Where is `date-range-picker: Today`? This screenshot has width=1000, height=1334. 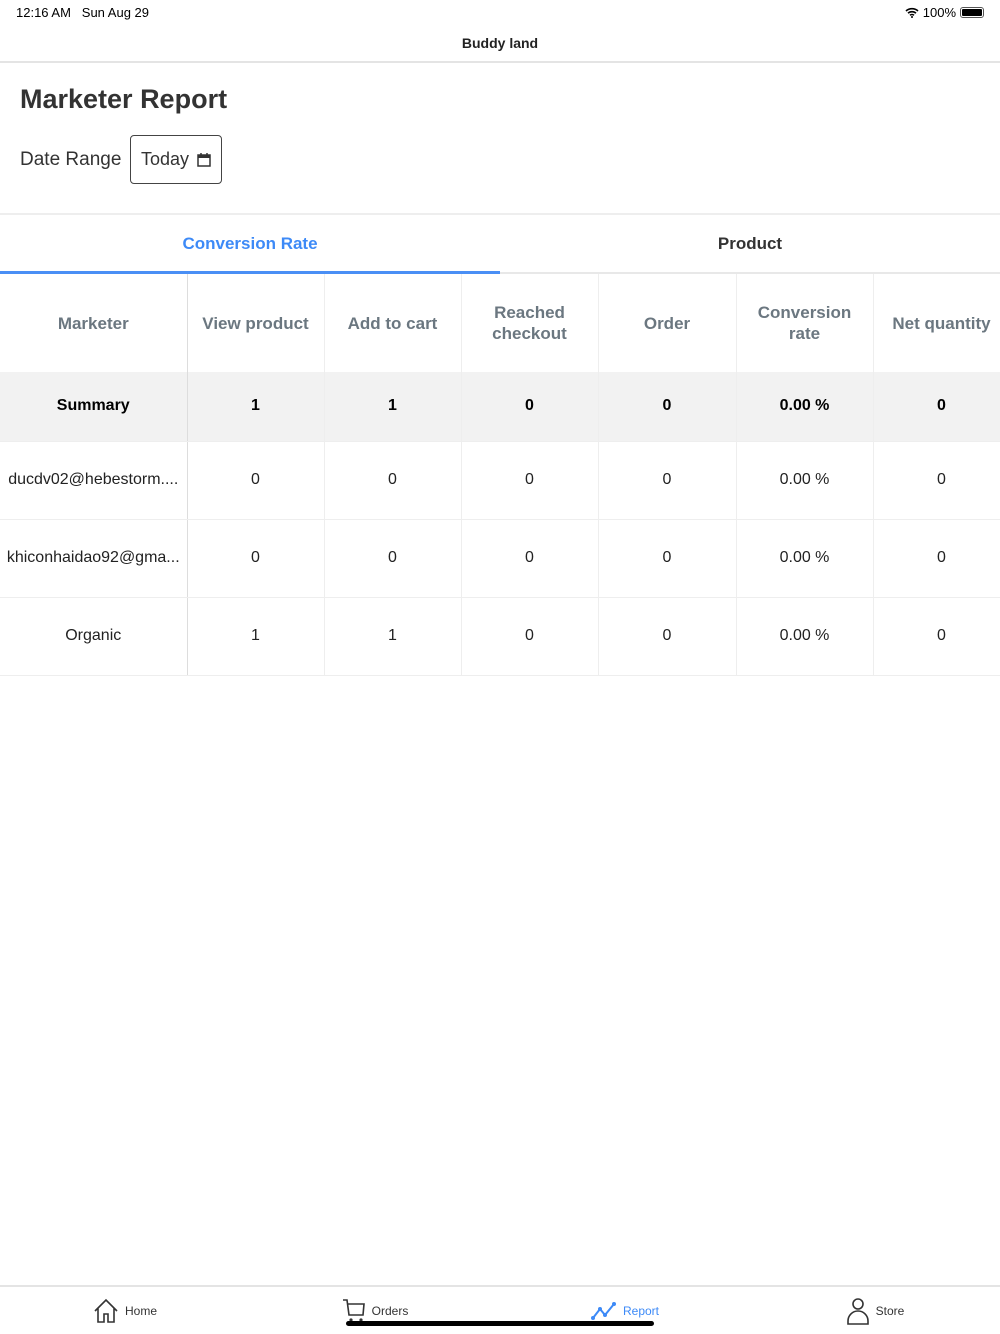 date-range-picker: Today is located at coordinates (176, 159).